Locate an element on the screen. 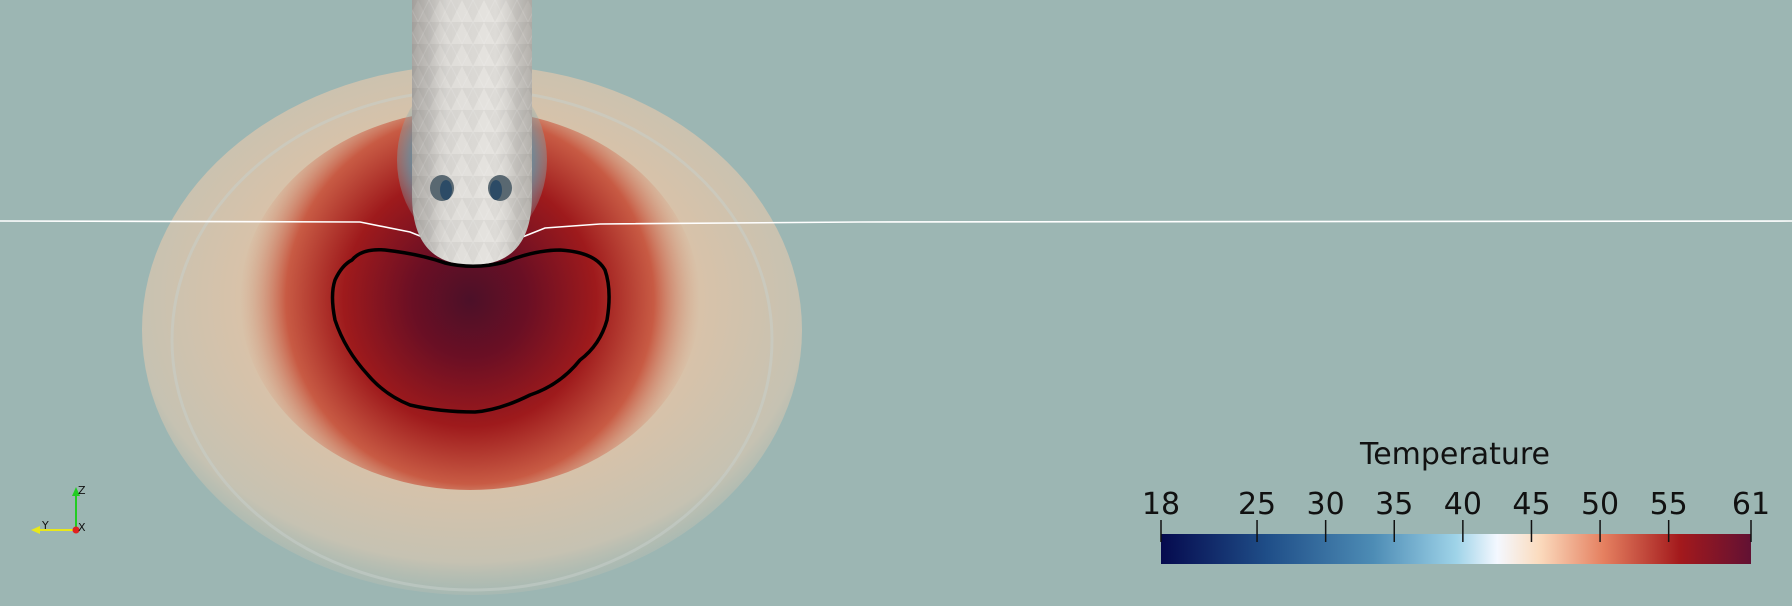 The image size is (1792, 606). colorbar-tick-label: 61 is located at coordinates (1751, 504).